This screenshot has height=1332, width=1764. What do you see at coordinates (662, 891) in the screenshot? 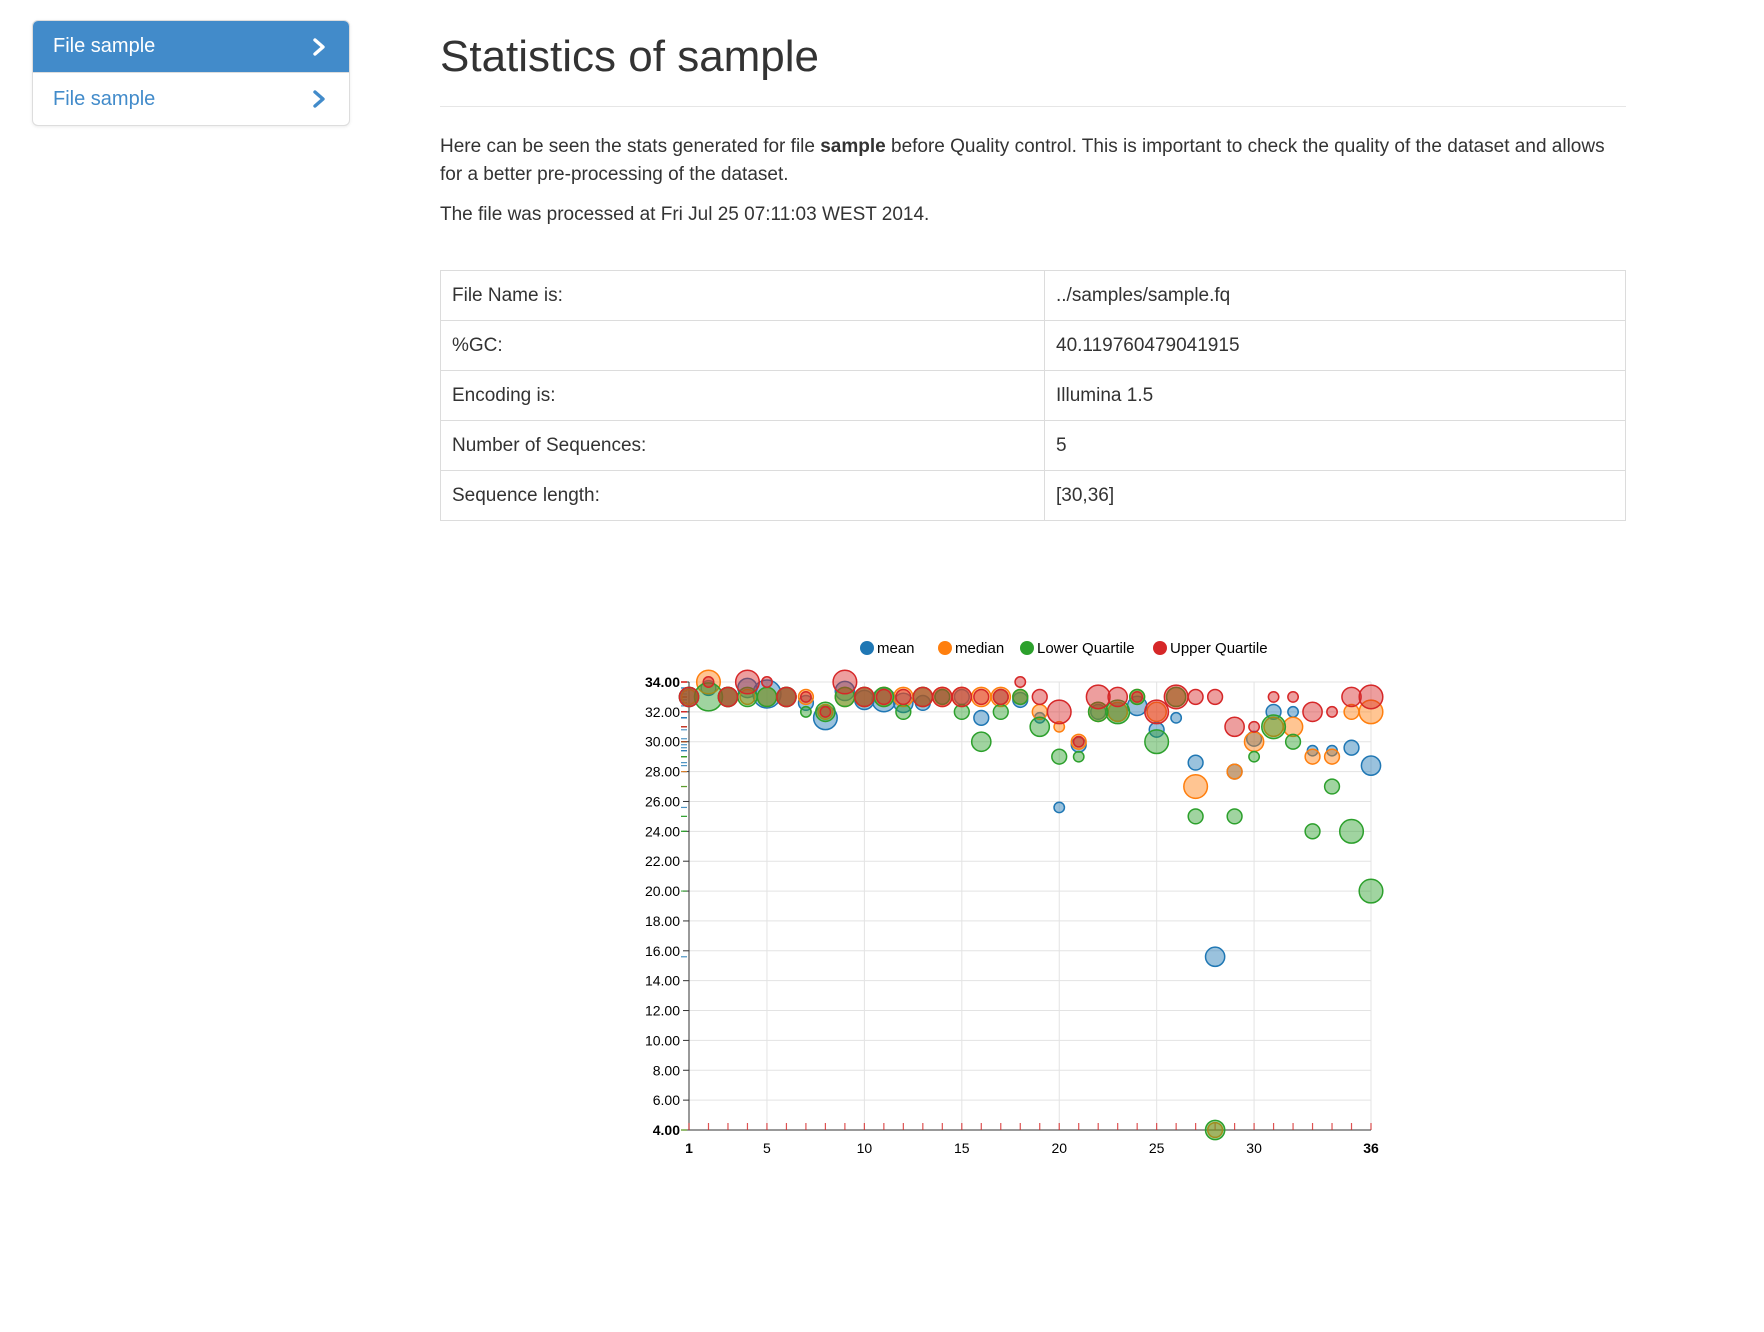
I see `y-tick-label: 20.00` at bounding box center [662, 891].